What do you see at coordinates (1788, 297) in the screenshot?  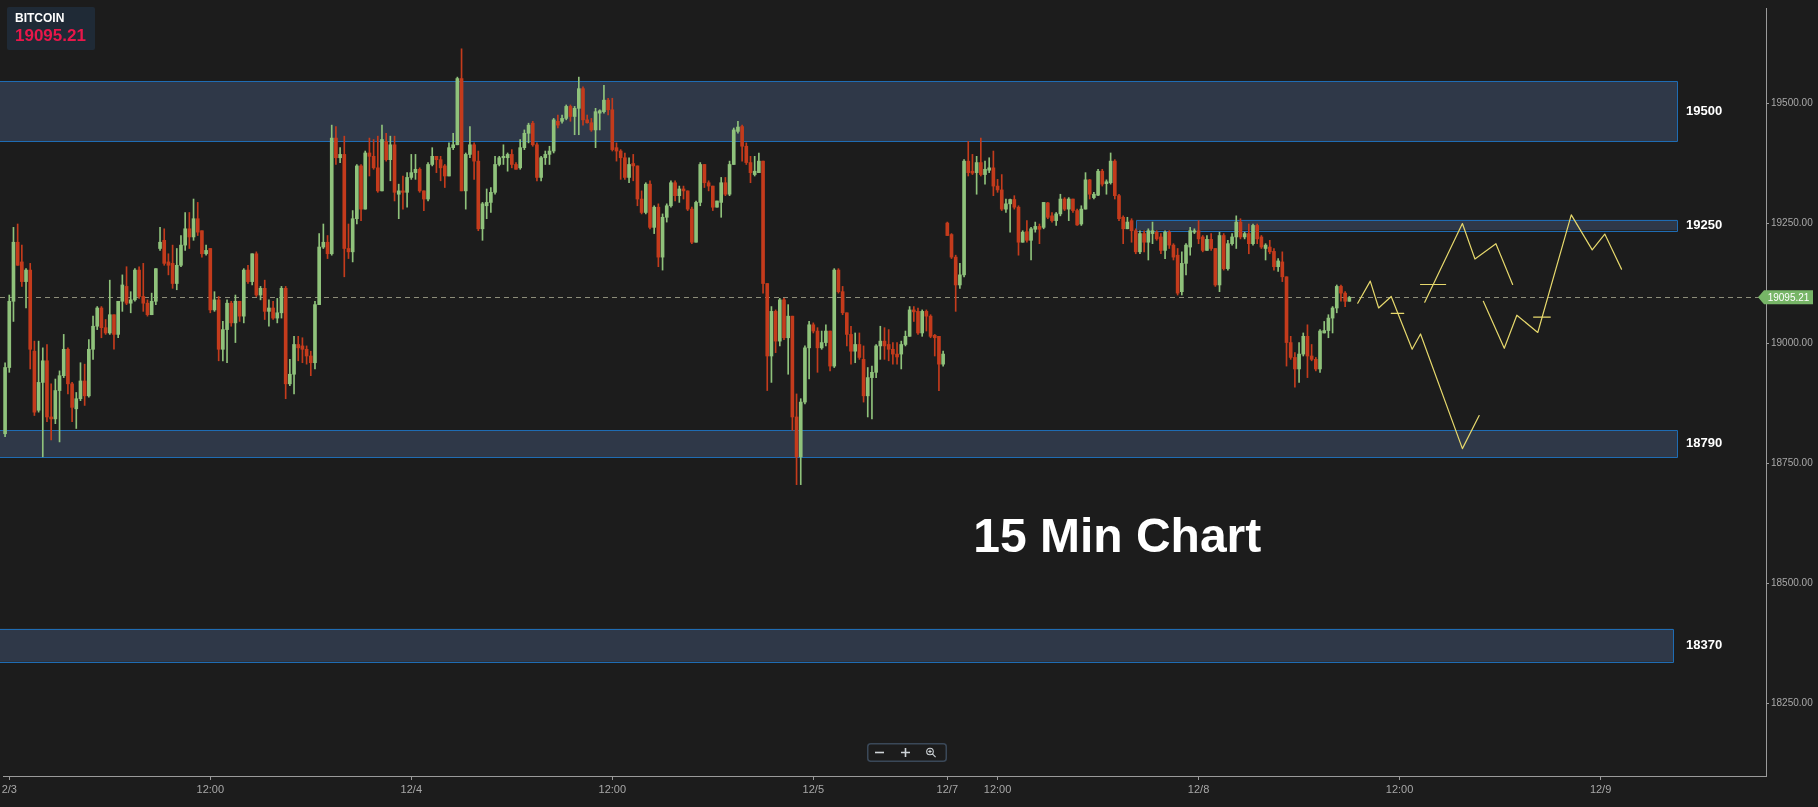 I see `ref-line-label: 19095.21` at bounding box center [1788, 297].